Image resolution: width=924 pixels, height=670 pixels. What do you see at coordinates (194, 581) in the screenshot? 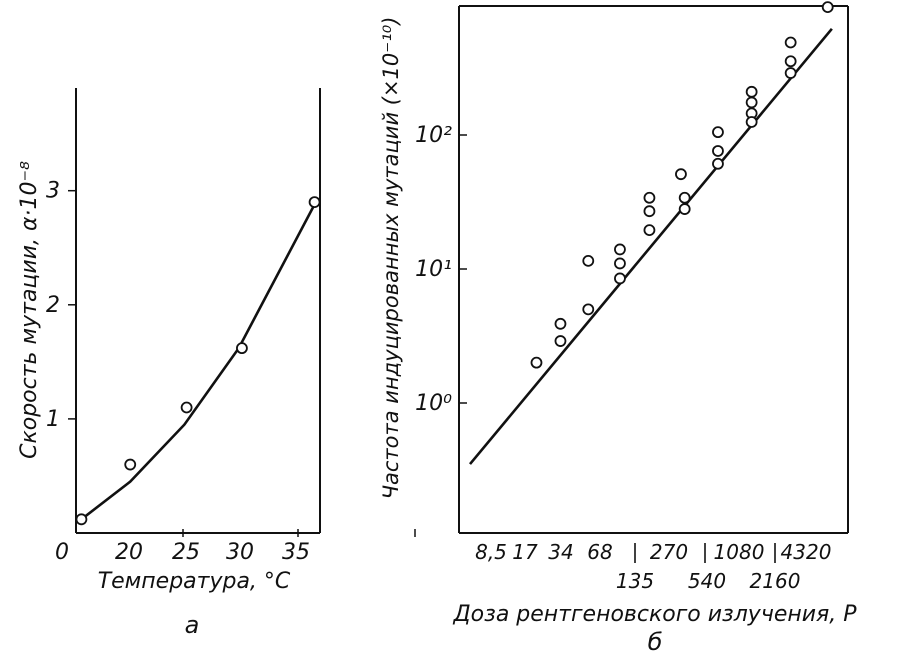
I see `panel-a-x-label: Температура, °С` at bounding box center [194, 581].